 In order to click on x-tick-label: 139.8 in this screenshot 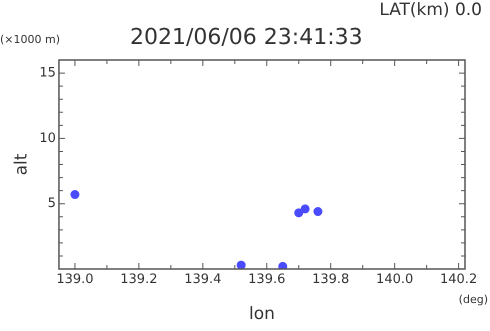, I will do `click(331, 280)`.